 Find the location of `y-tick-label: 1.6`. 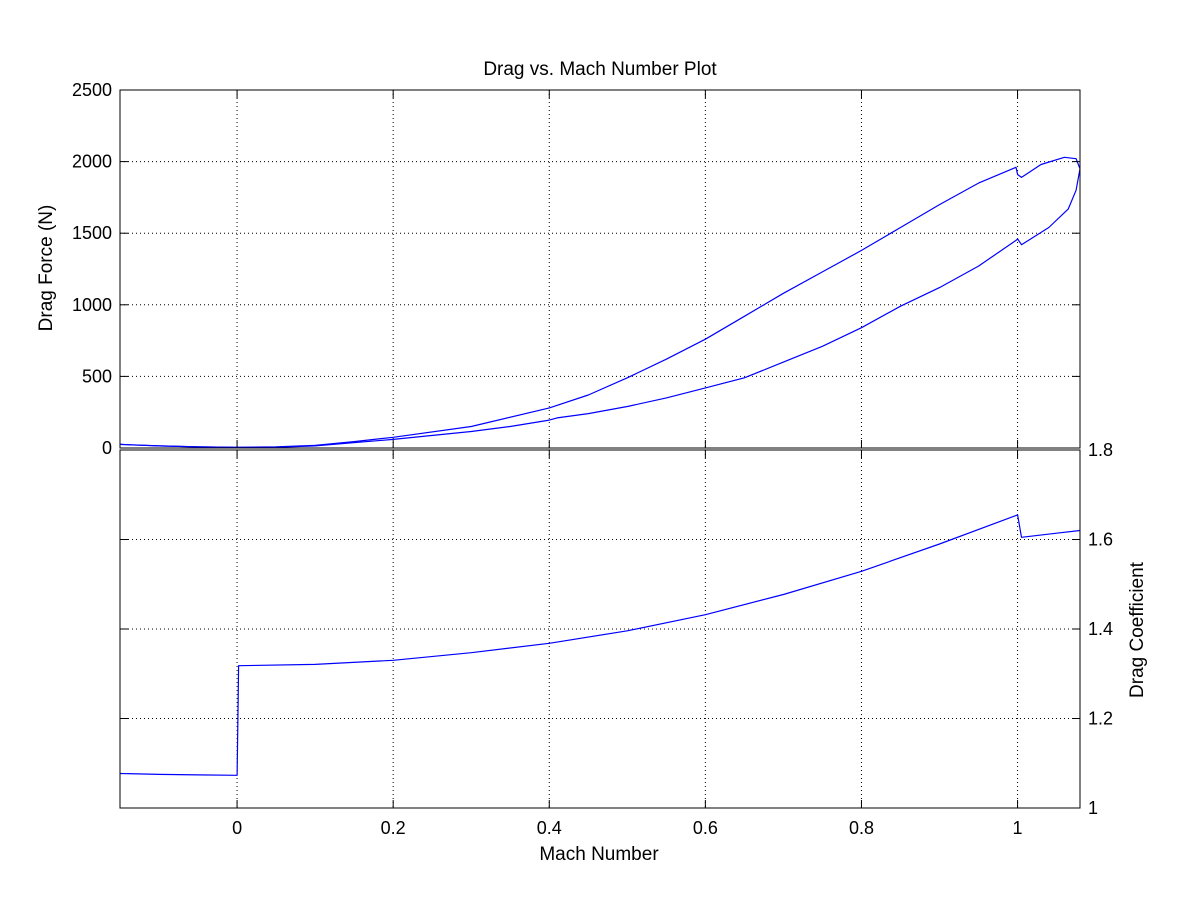

y-tick-label: 1.6 is located at coordinates (1100, 540).